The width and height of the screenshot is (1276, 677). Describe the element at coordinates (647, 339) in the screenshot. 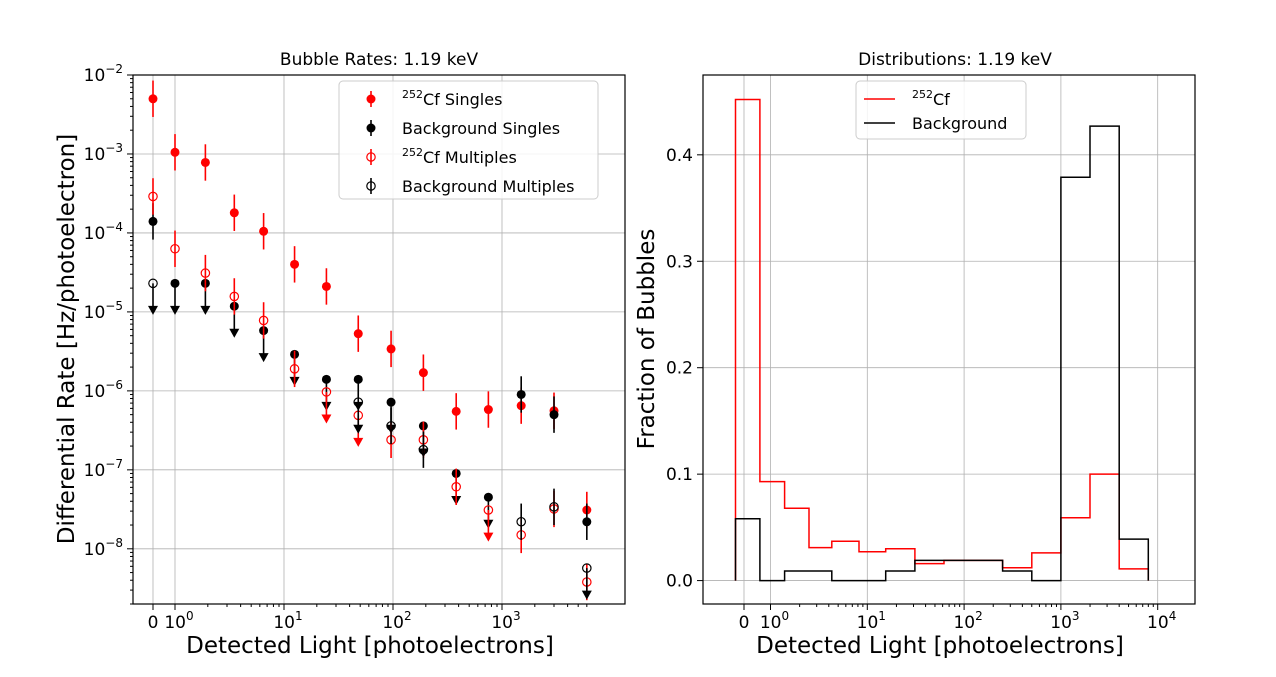

I see `right-y-axis-label: Fraction of Bubbles` at that location.